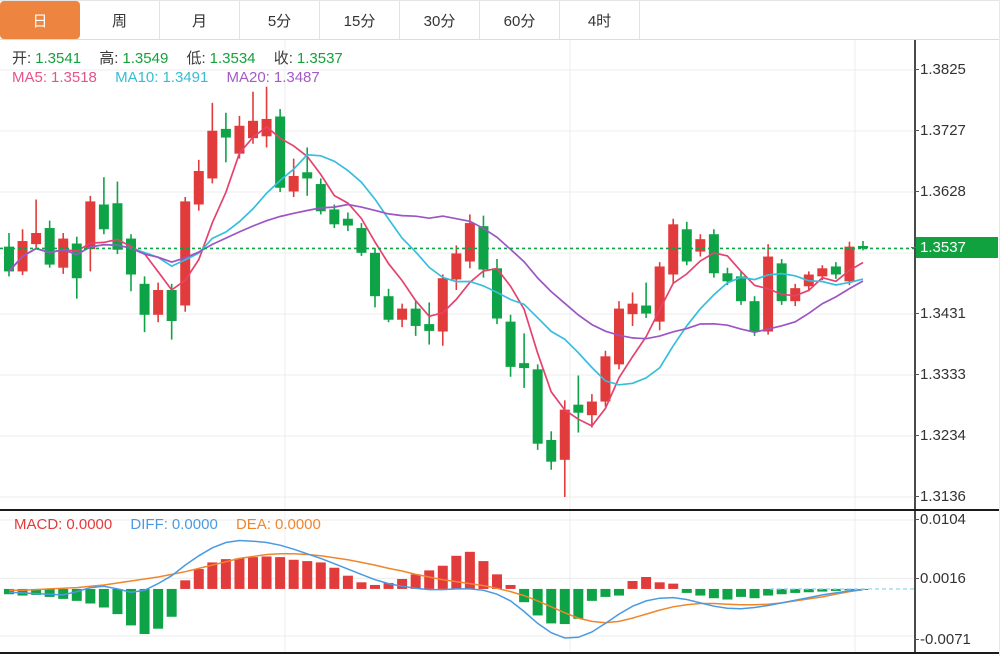  What do you see at coordinates (440, 20) in the screenshot?
I see `tab-30min: 30分` at bounding box center [440, 20].